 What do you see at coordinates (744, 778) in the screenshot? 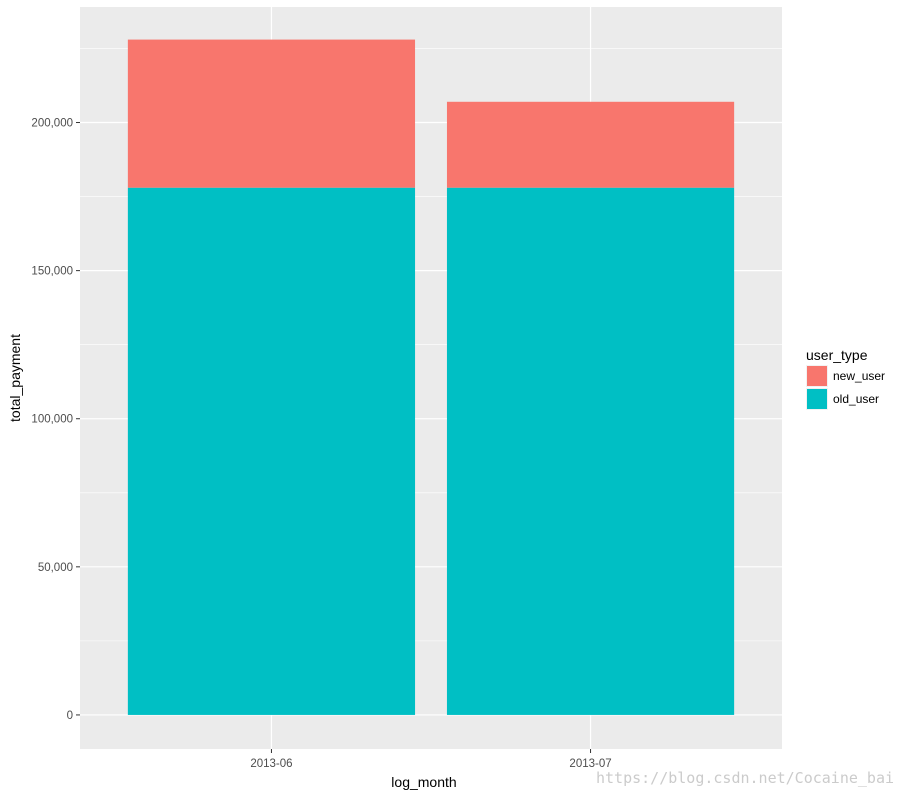
I see `watermark: https://blog.csdn.net/Cocaine_bai` at bounding box center [744, 778].